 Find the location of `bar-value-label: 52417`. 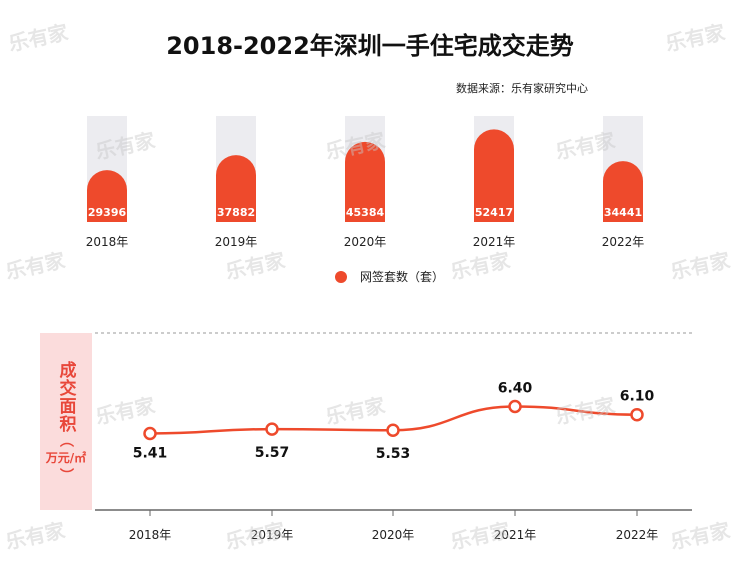

bar-value-label: 52417 is located at coordinates (494, 212).